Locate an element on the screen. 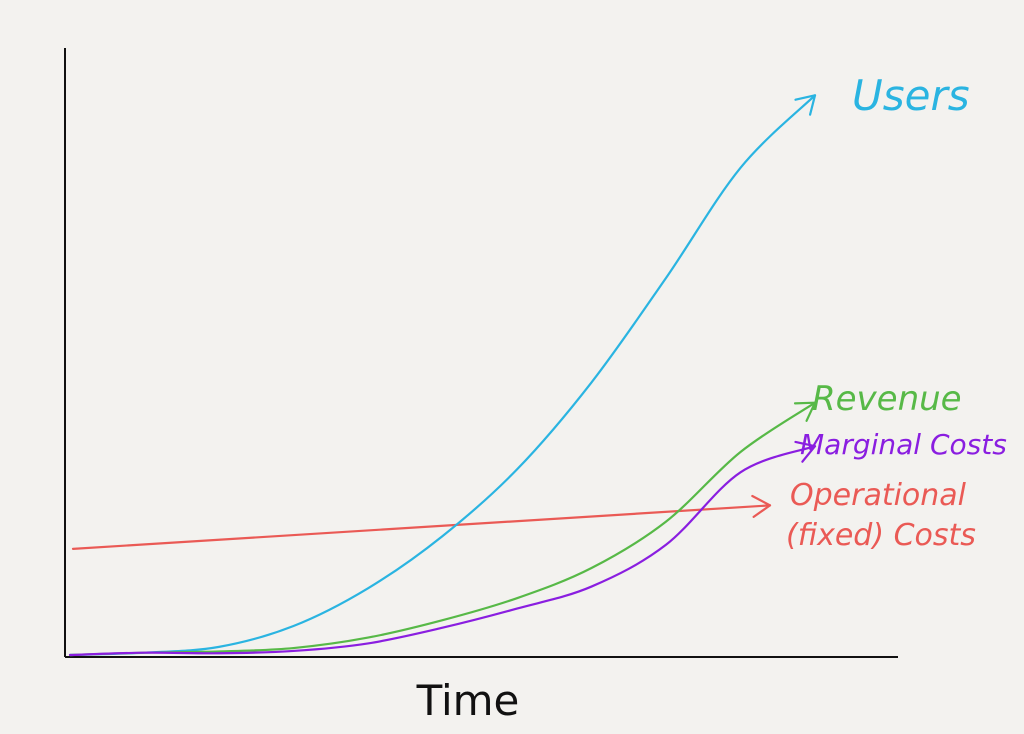 This screenshot has height=734, width=1024. series-label-marginal-costs: Marginal Costs is located at coordinates (903, 444).